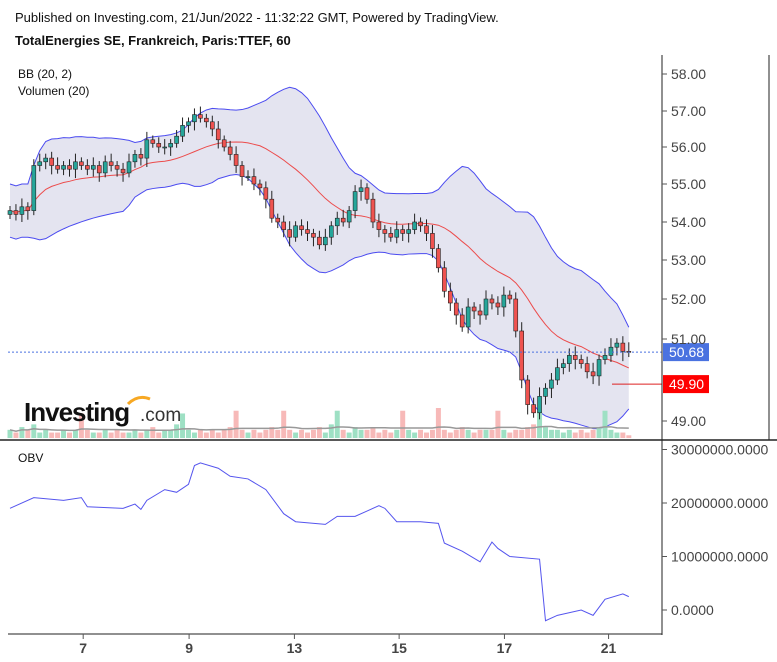  I want to click on marker-badge, so click(686, 384).